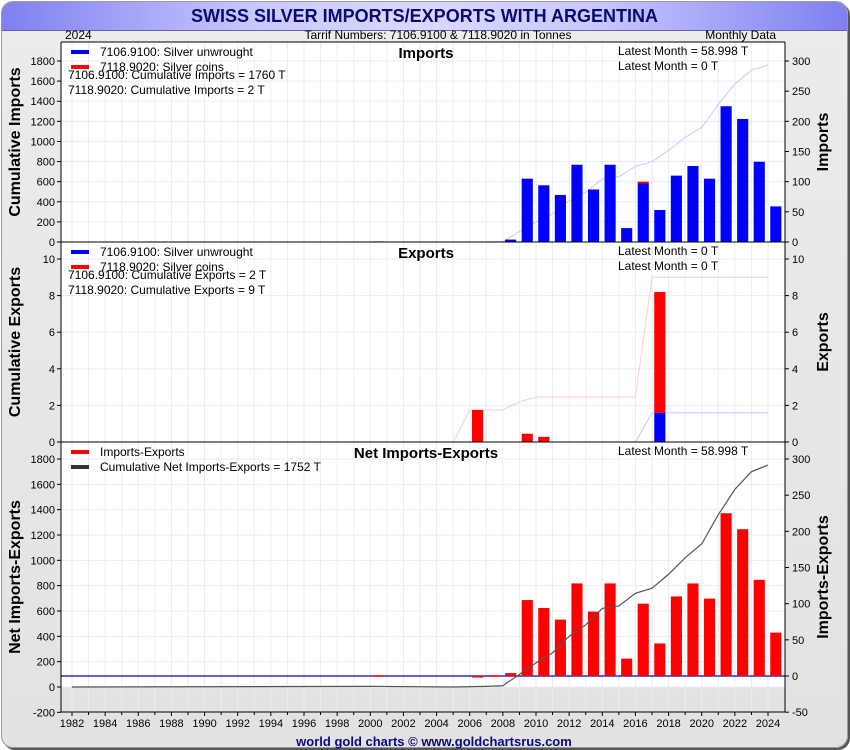  I want to click on right-axis-title: Imports-Exports, so click(823, 577).